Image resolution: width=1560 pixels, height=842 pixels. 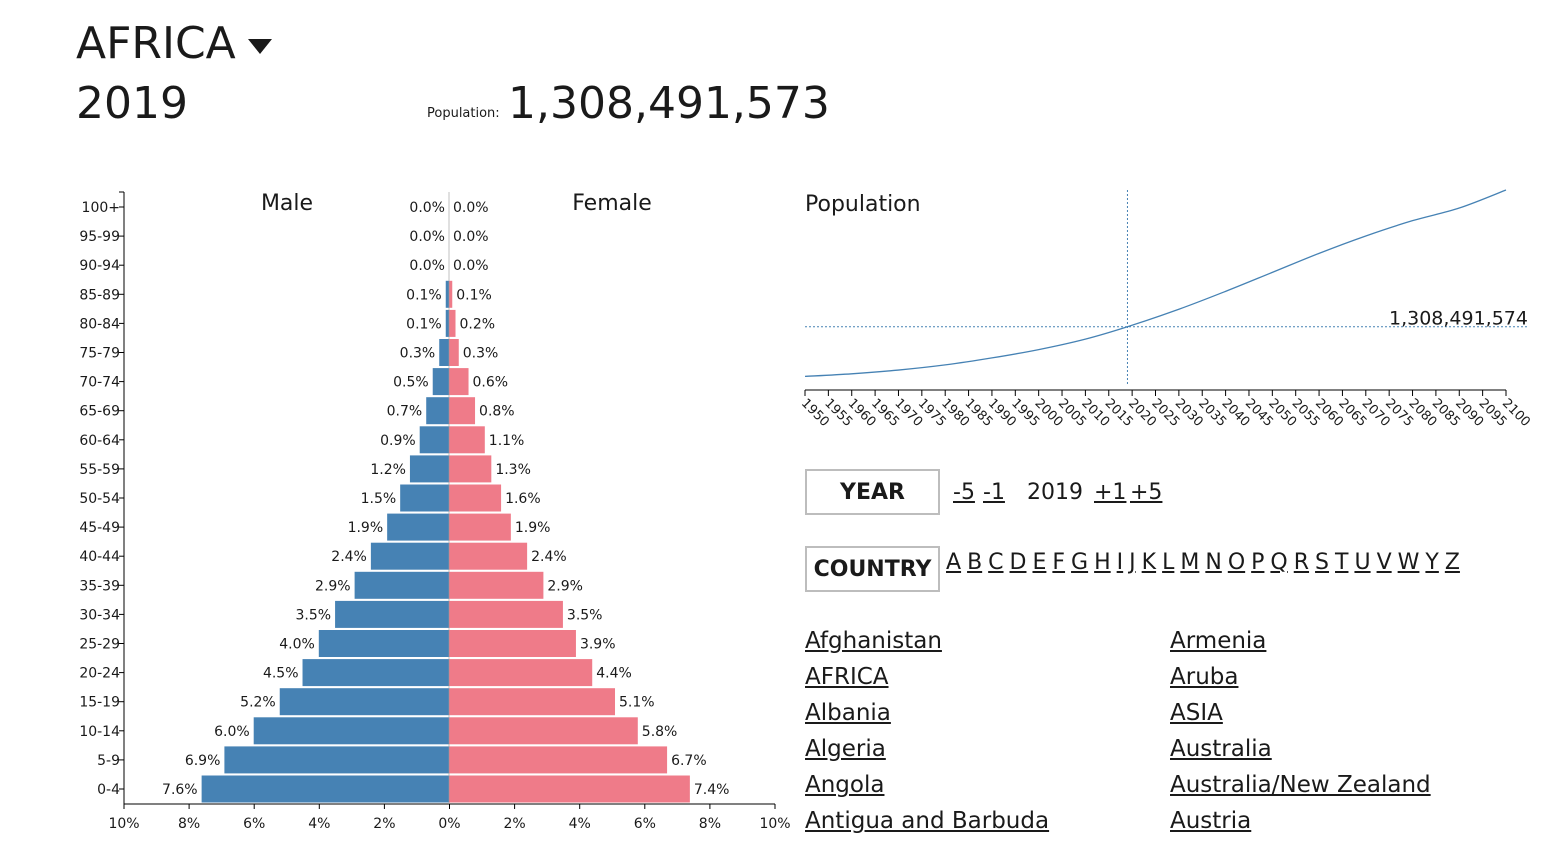 What do you see at coordinates (99, 645) in the screenshot?
I see `age-group-label: 25-29` at bounding box center [99, 645].